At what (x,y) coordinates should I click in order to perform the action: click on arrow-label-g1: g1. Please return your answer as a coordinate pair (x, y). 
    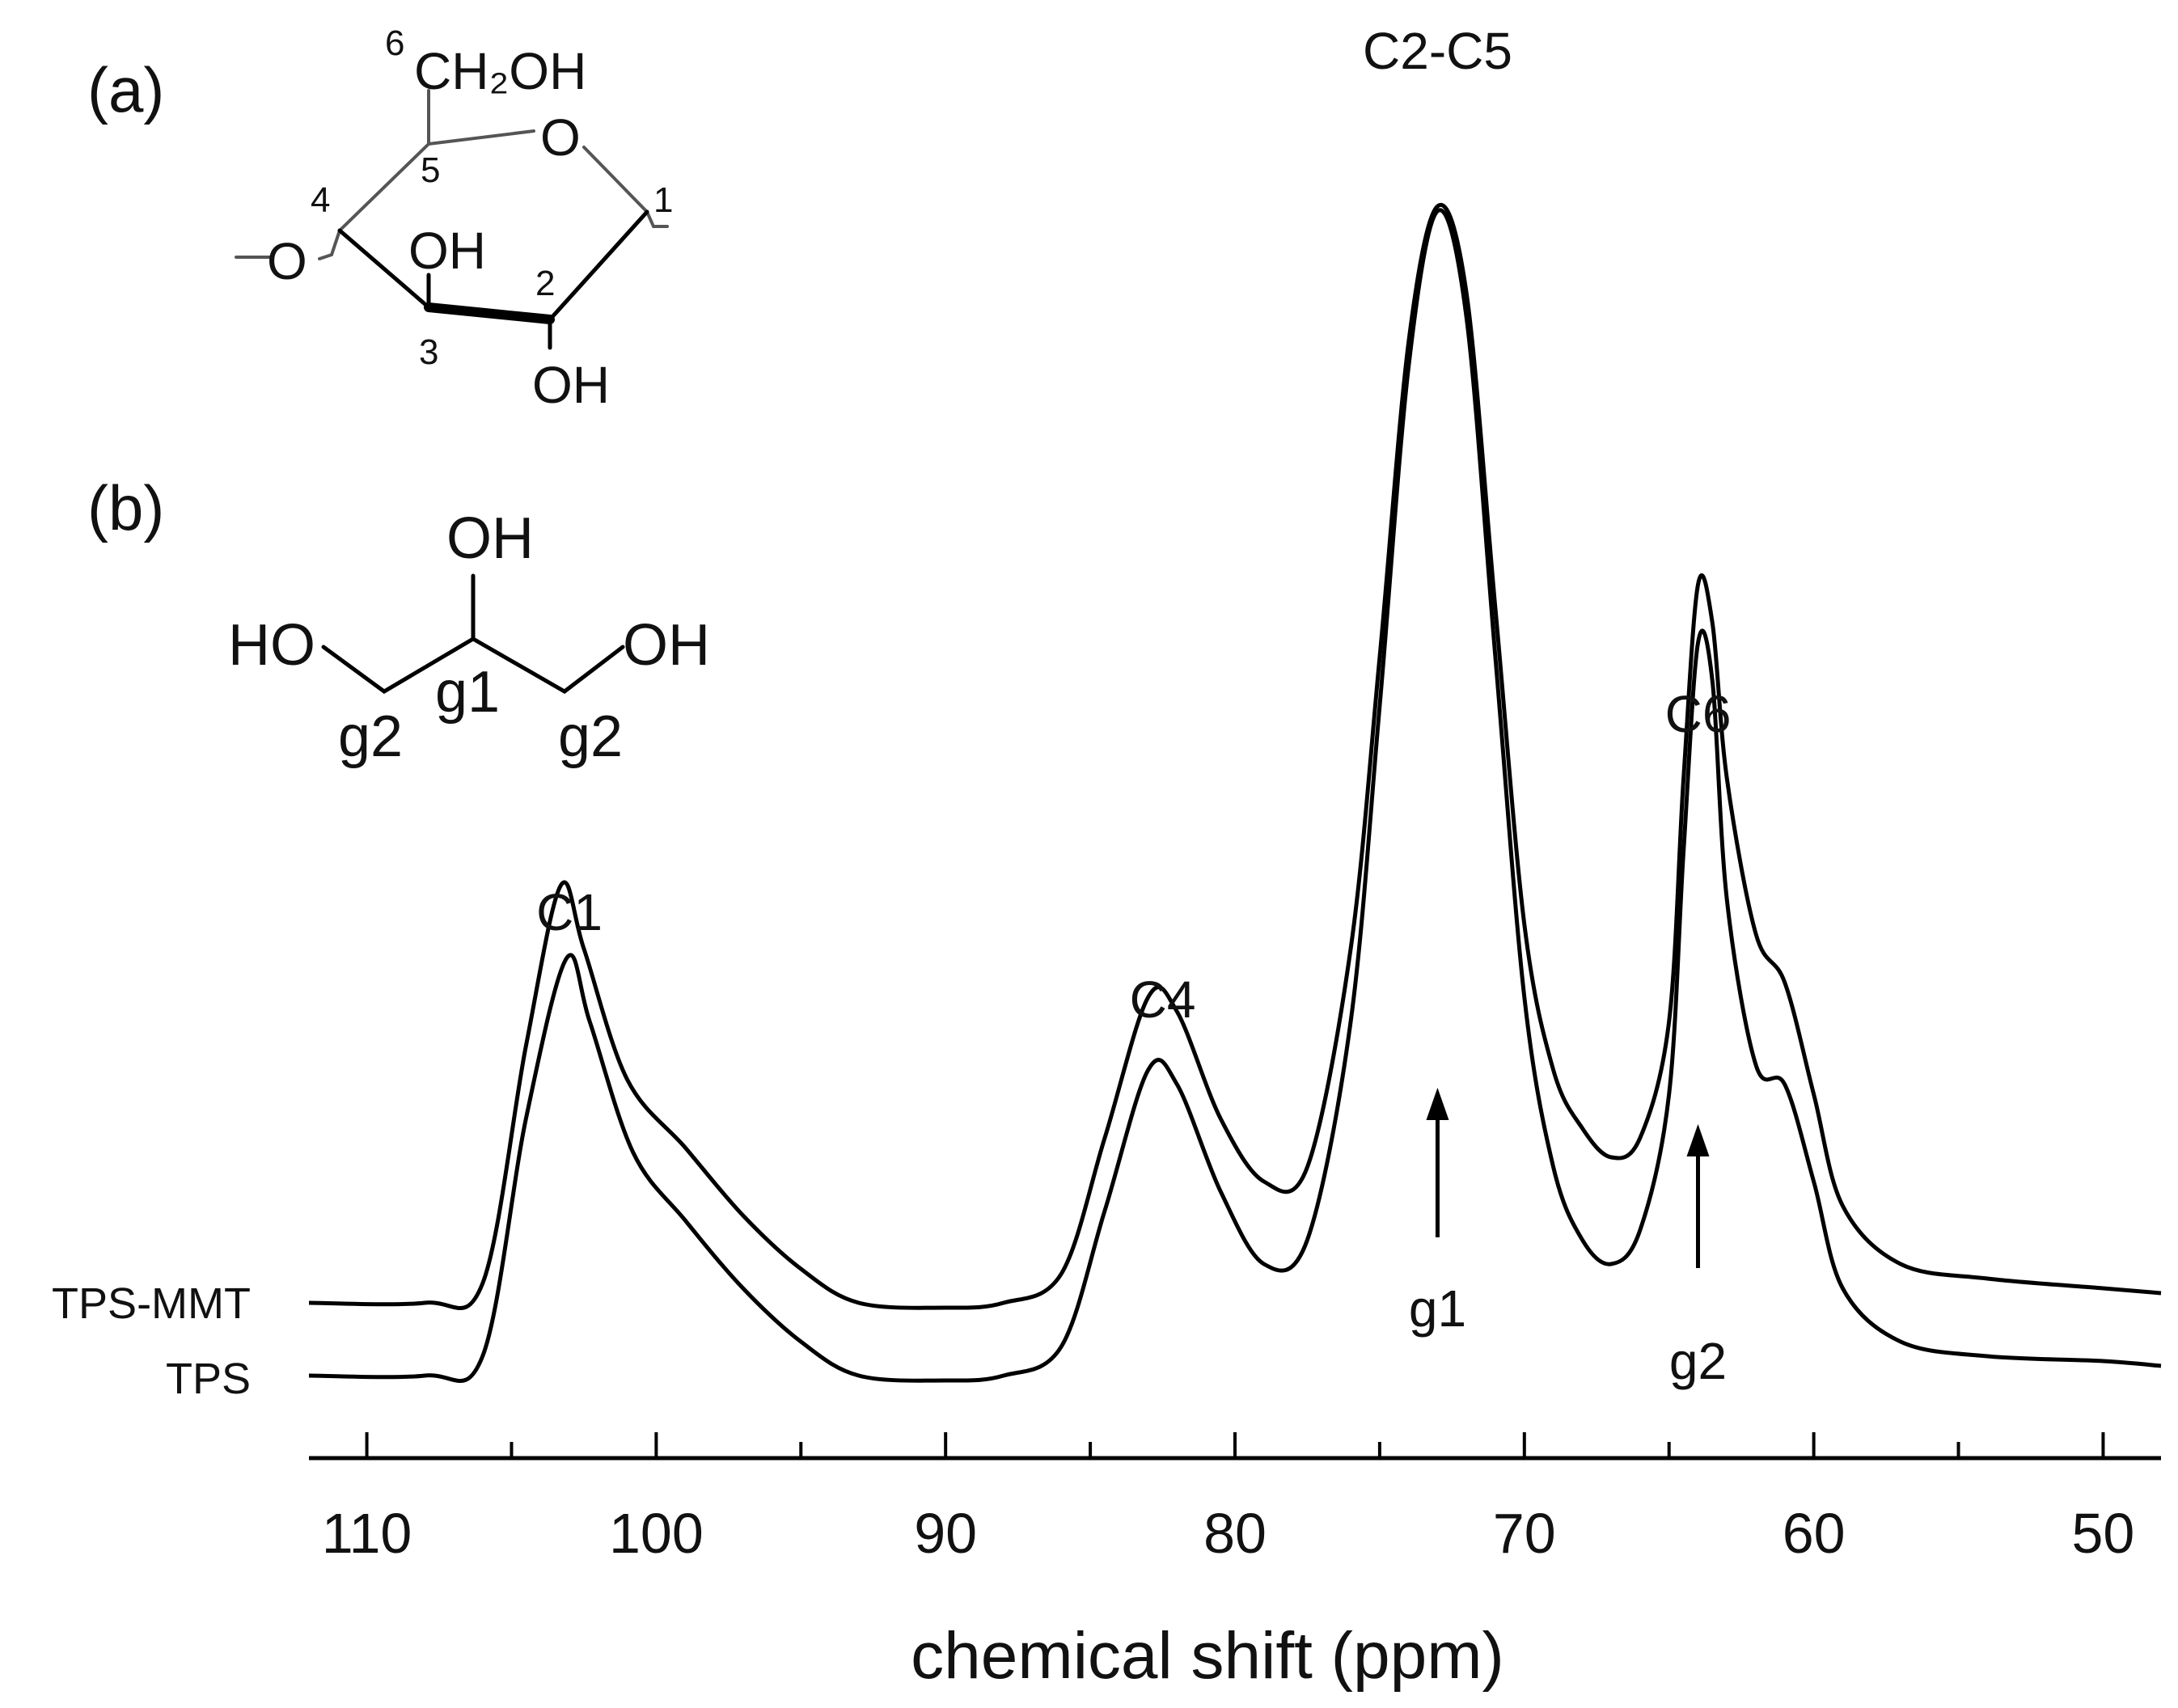
    Looking at the image, I should click on (1437, 1308).